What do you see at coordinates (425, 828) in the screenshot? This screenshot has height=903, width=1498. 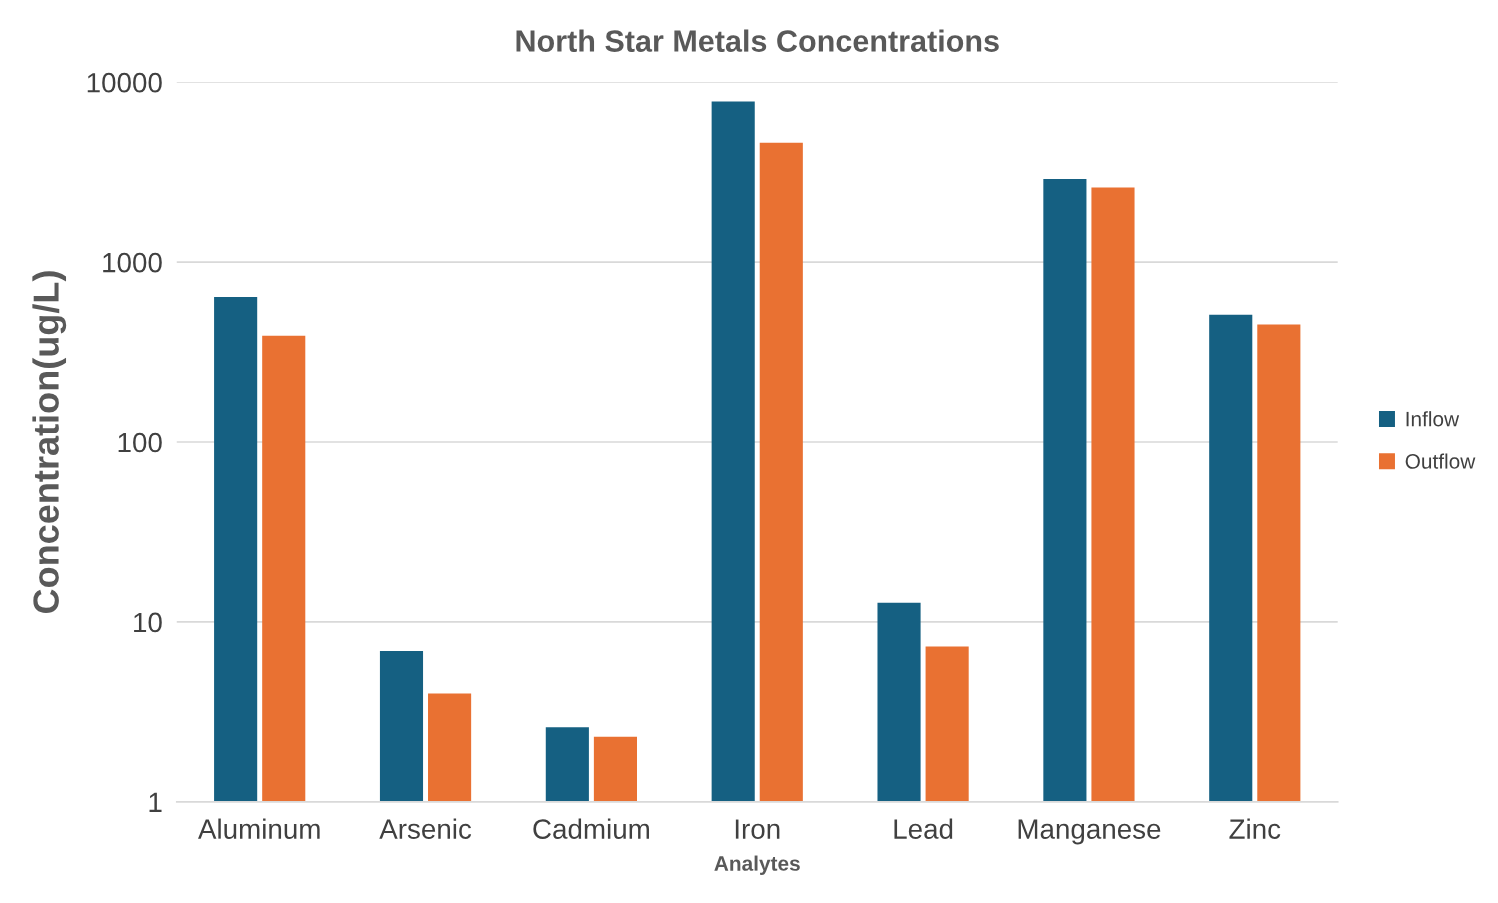 I see `x-tick-label: Arsenic` at bounding box center [425, 828].